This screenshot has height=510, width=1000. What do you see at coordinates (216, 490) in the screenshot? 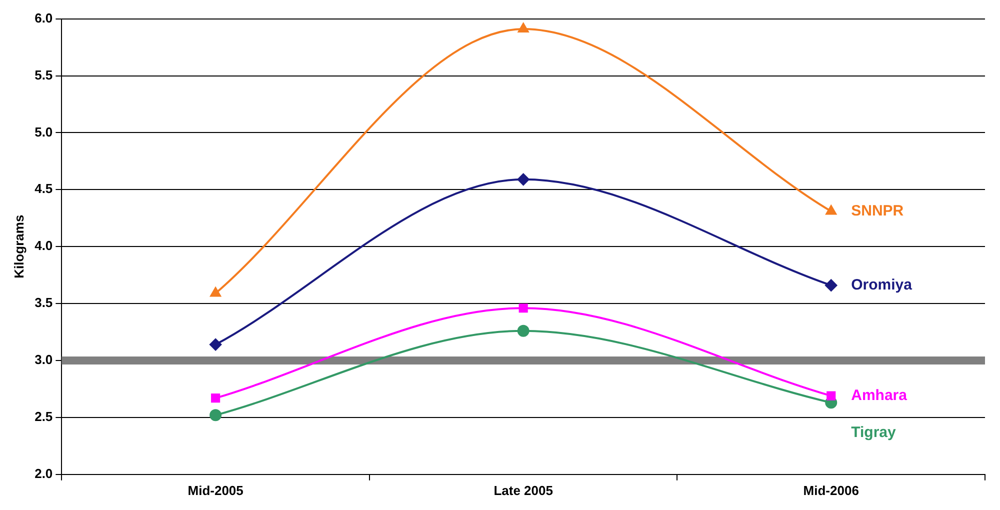
I see `x-tick-label: Mid-2005` at bounding box center [216, 490].